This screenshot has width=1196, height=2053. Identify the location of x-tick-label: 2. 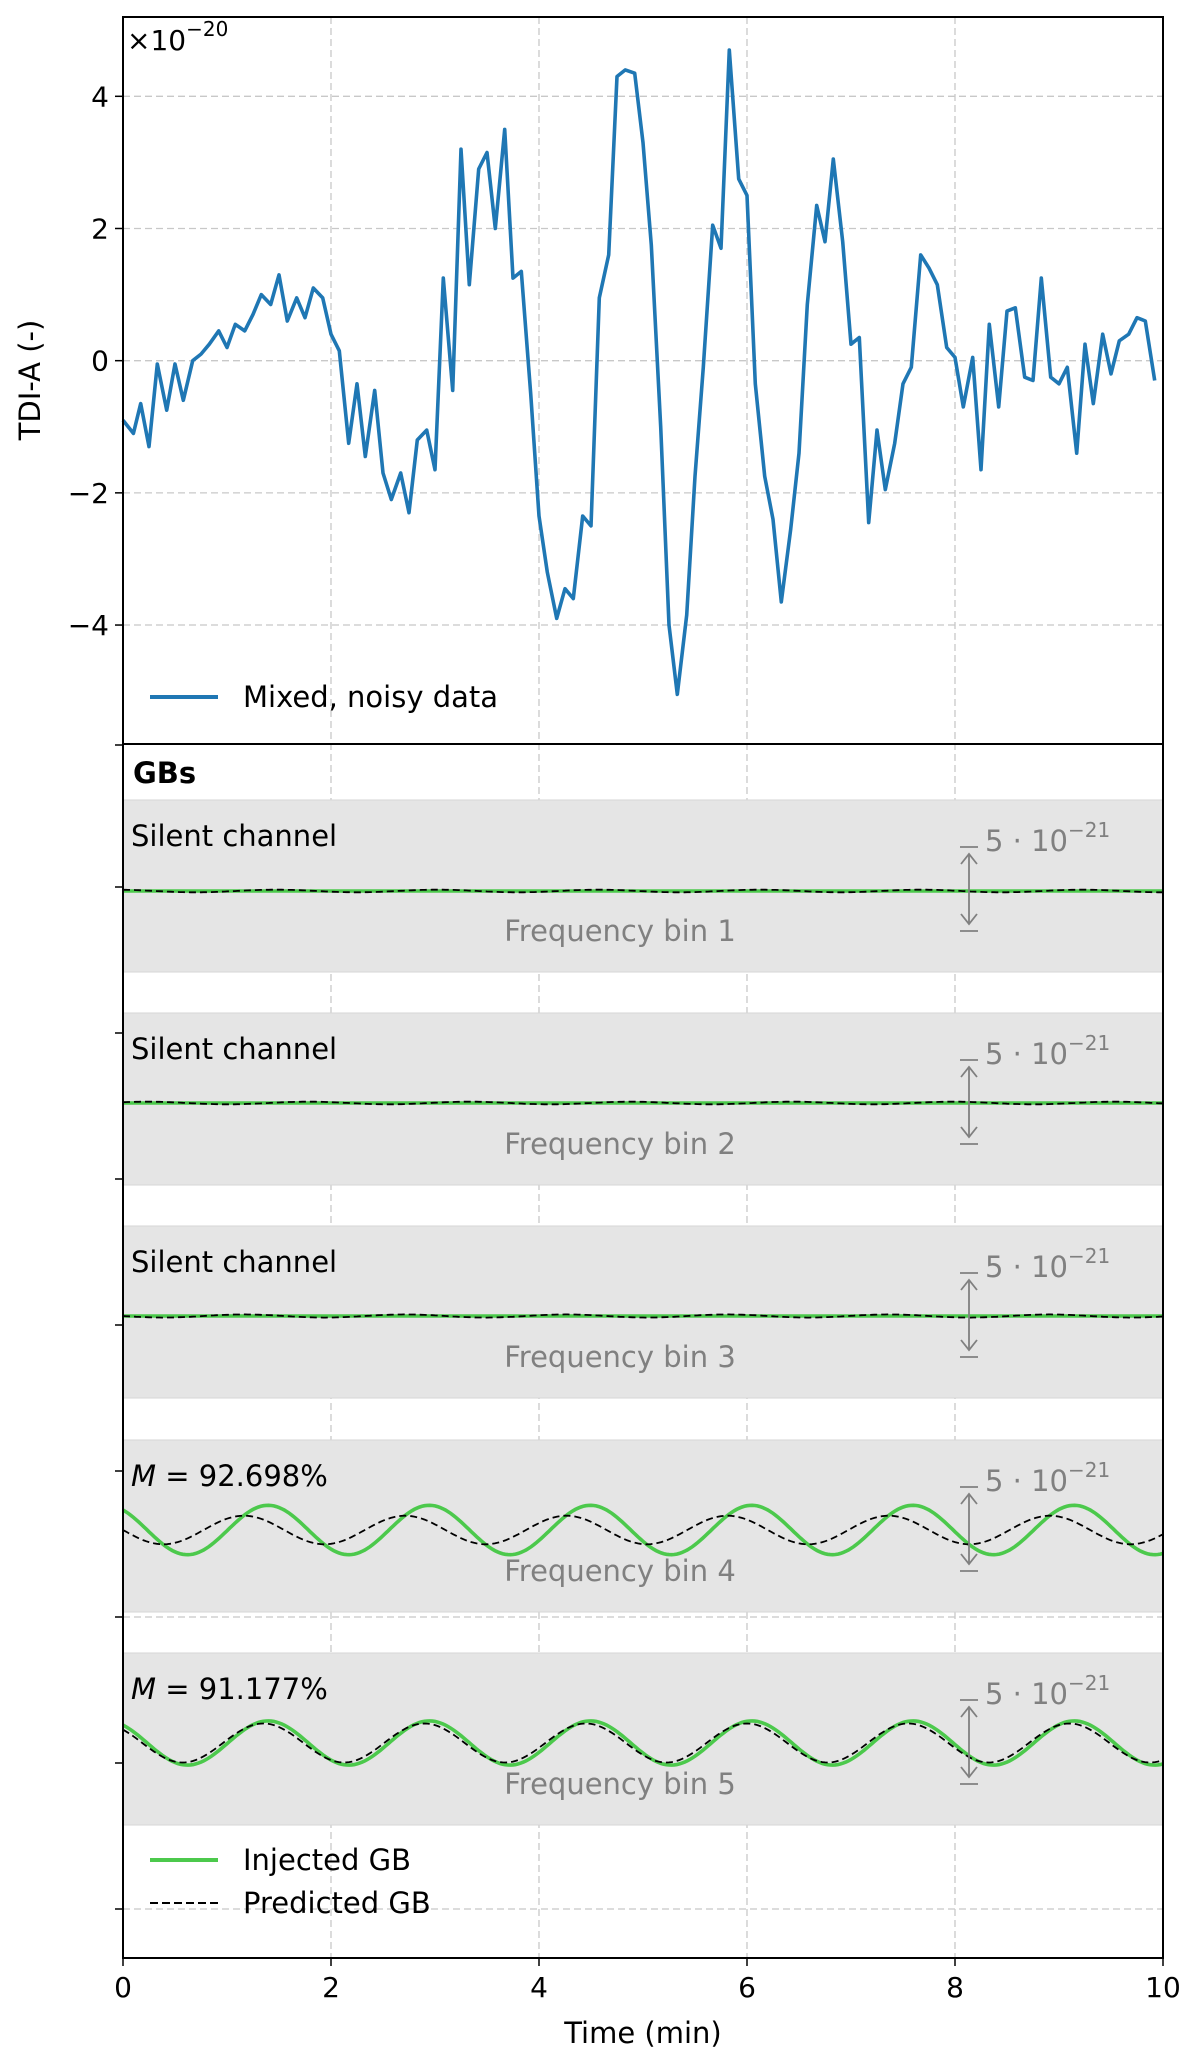
(331, 1987).